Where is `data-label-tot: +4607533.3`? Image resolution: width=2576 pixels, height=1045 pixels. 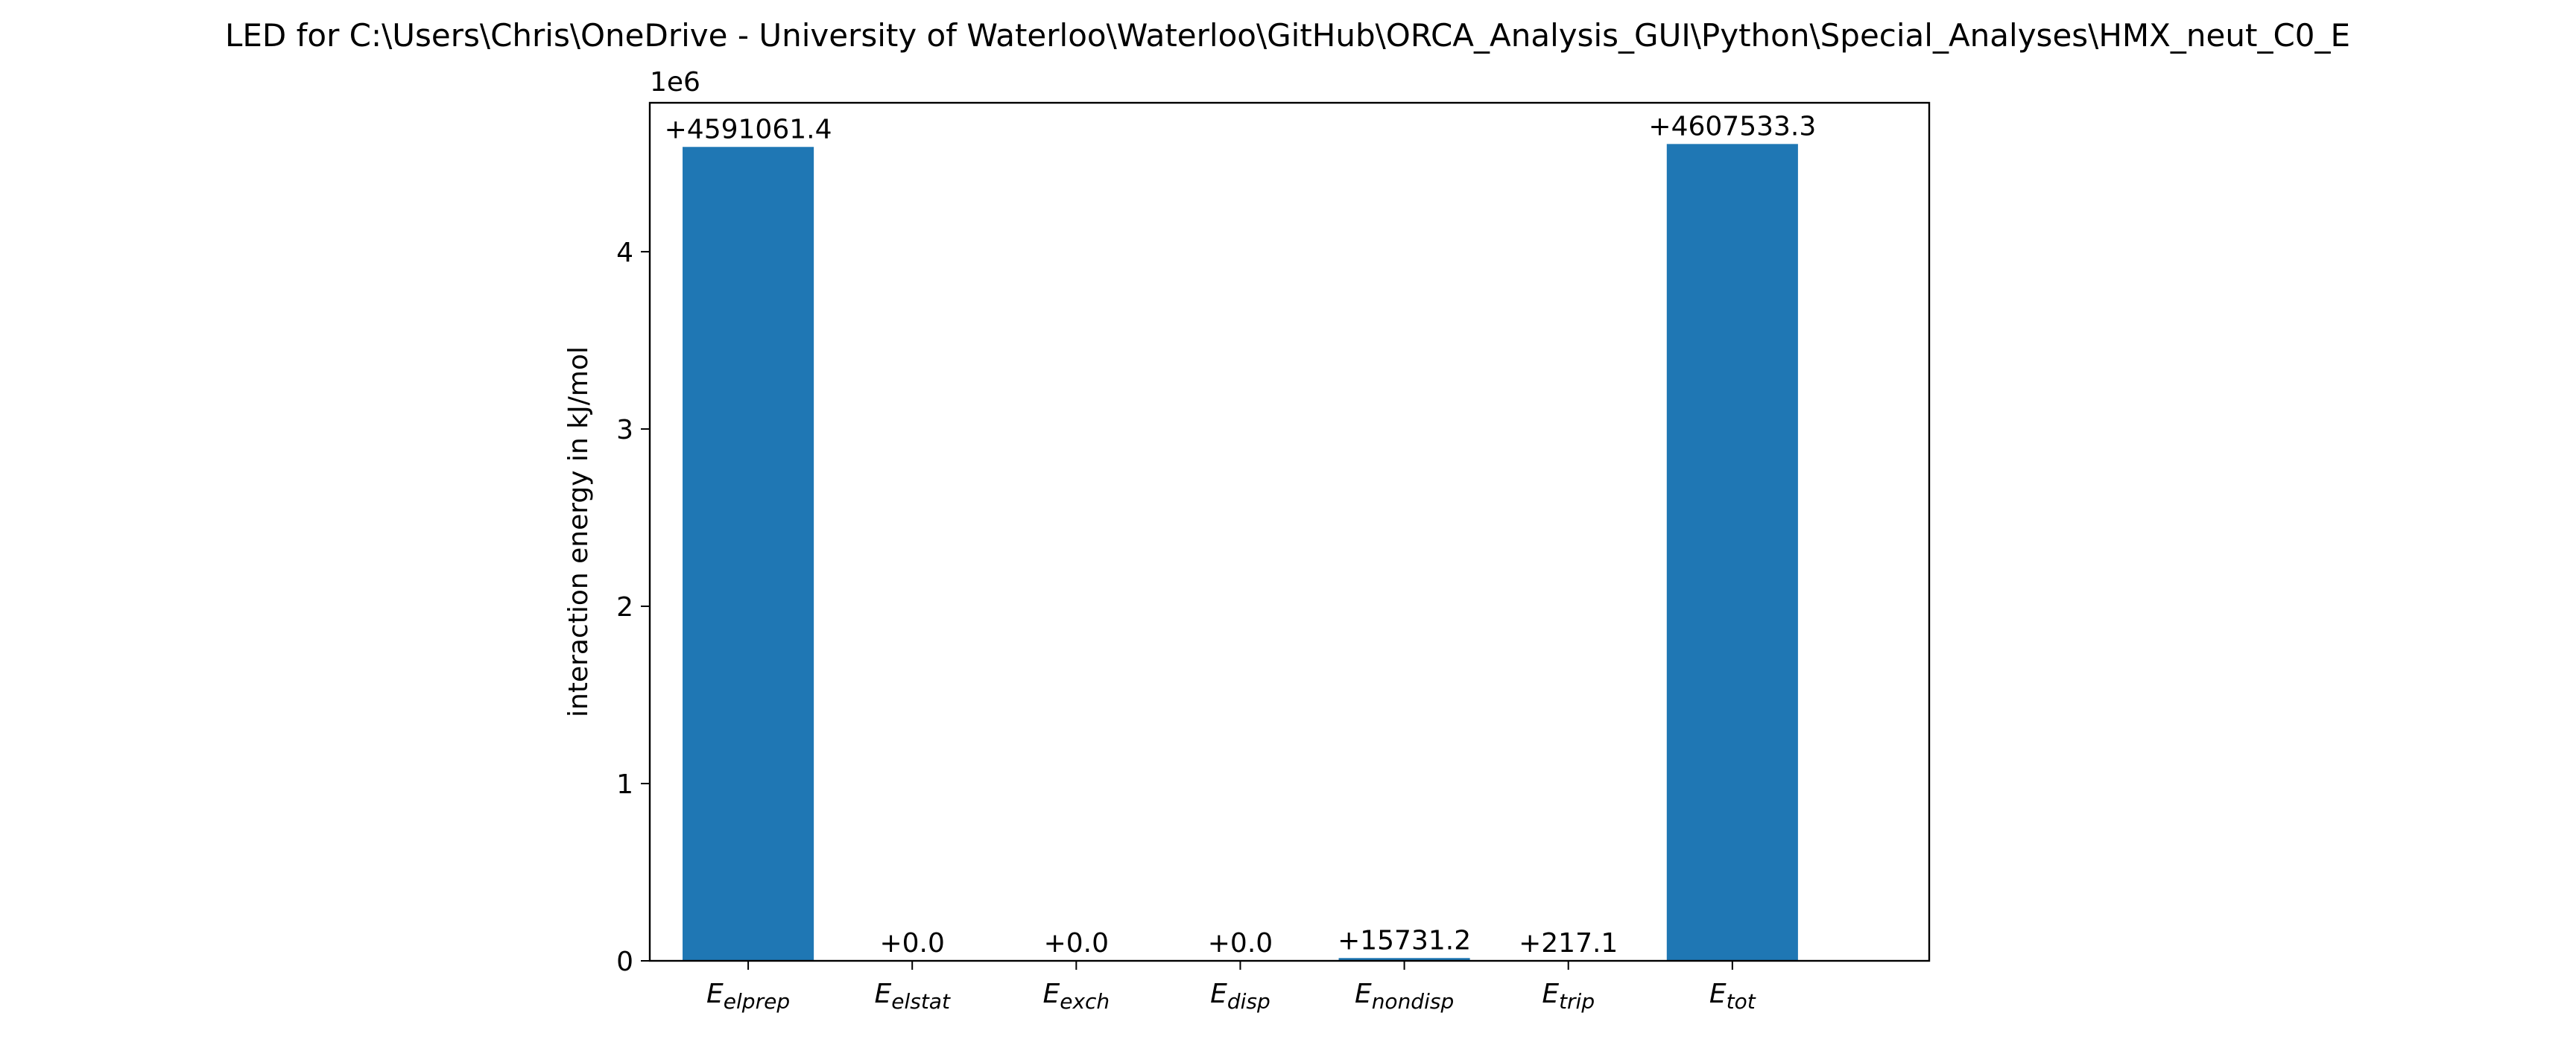 data-label-tot: +4607533.3 is located at coordinates (1732, 127).